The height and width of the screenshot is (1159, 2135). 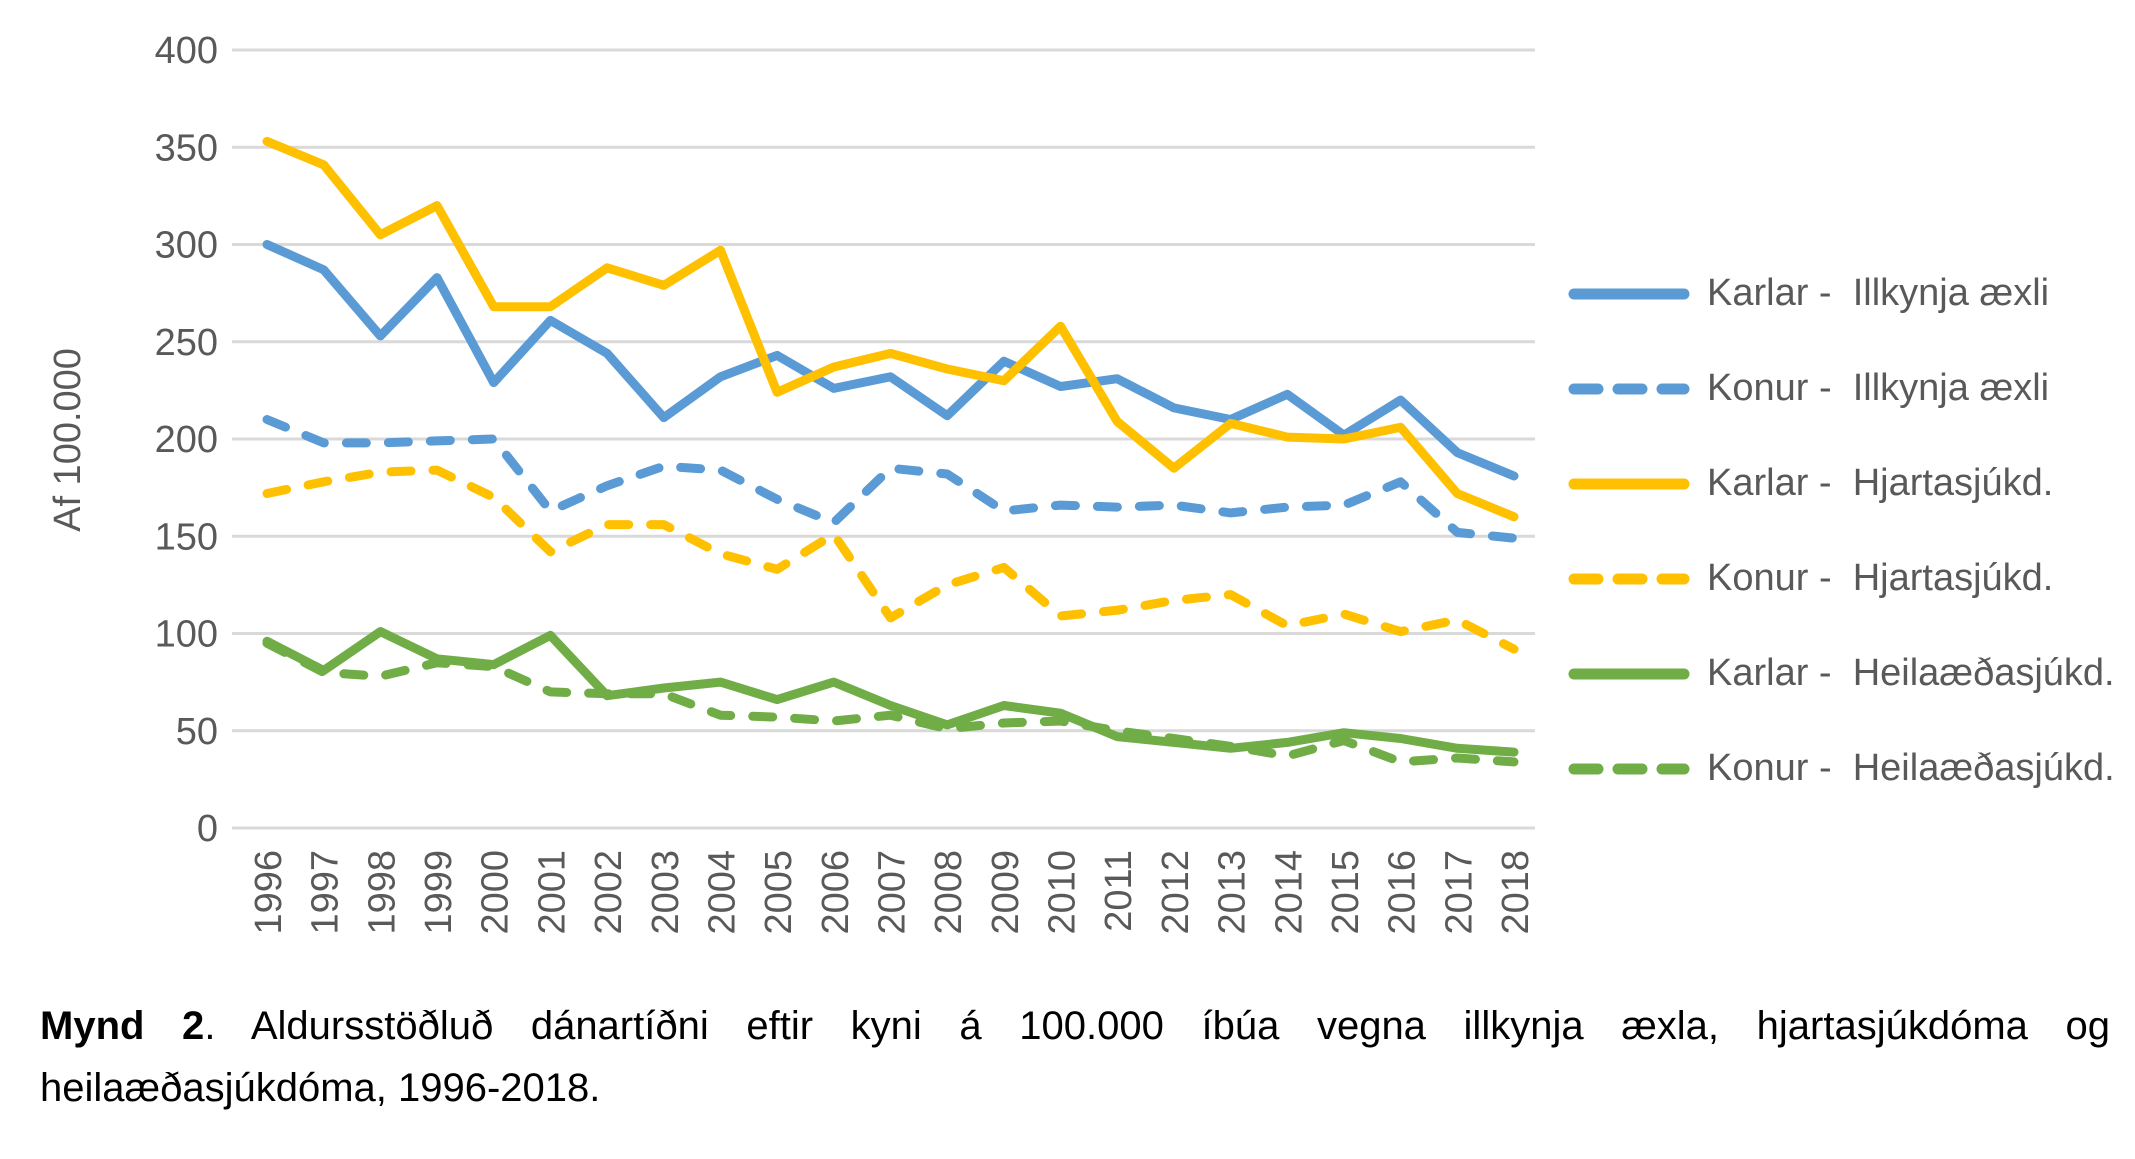 What do you see at coordinates (836, 892) in the screenshot?
I see `svg-text: 2006` at bounding box center [836, 892].